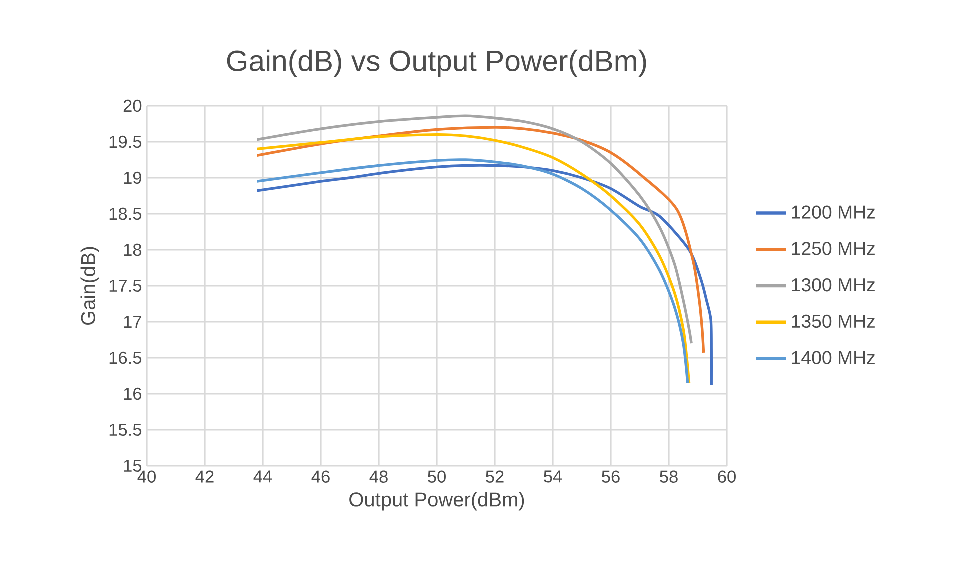 The width and height of the screenshot is (956, 581). What do you see at coordinates (437, 476) in the screenshot?
I see `x-tick-label: 50` at bounding box center [437, 476].